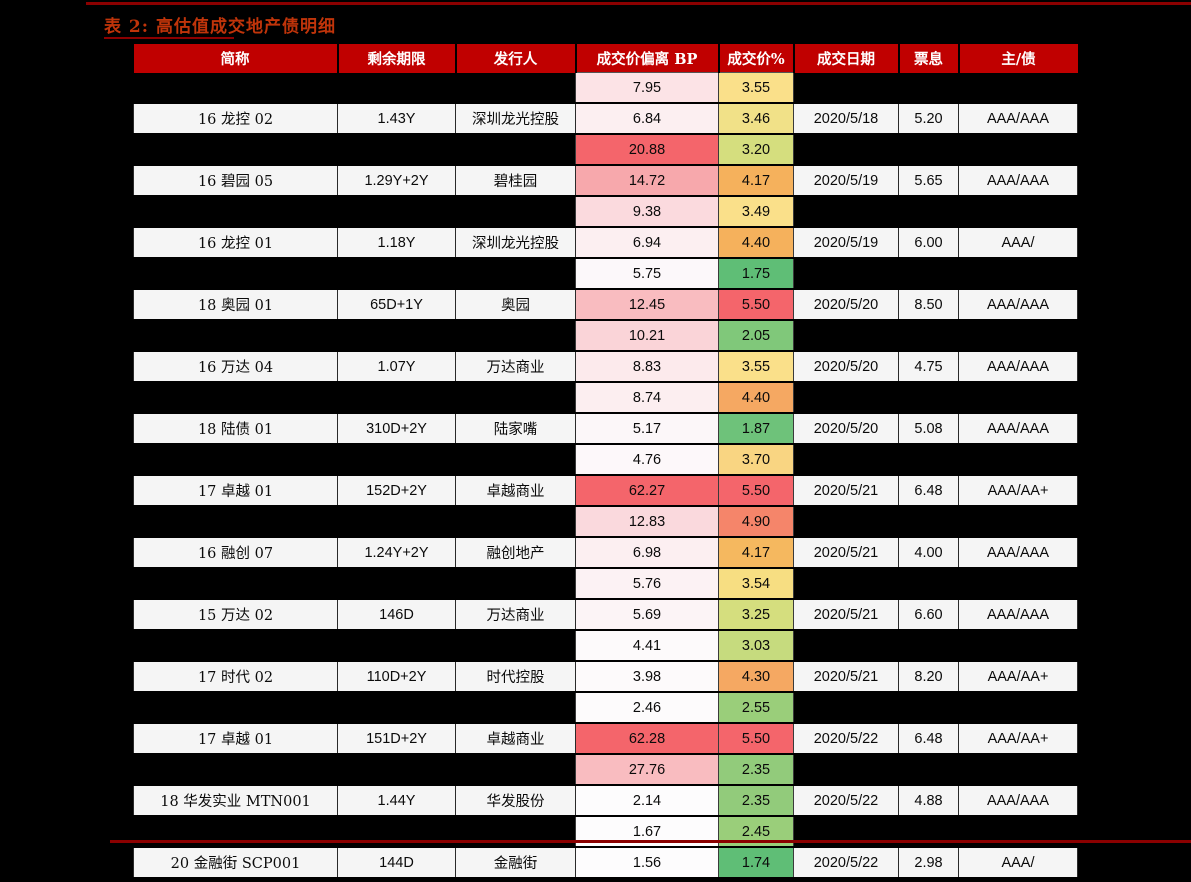 The image size is (1191, 882). I want to click on cell-term: 146D, so click(396, 614).